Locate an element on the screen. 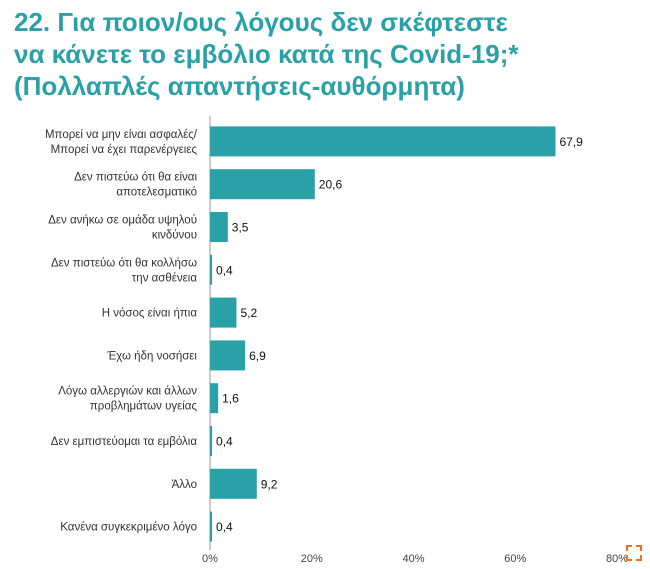 The width and height of the screenshot is (650, 569). category-label-0-line-0: Μπορεί να μην είναι ασφαλές/ is located at coordinates (121, 135).